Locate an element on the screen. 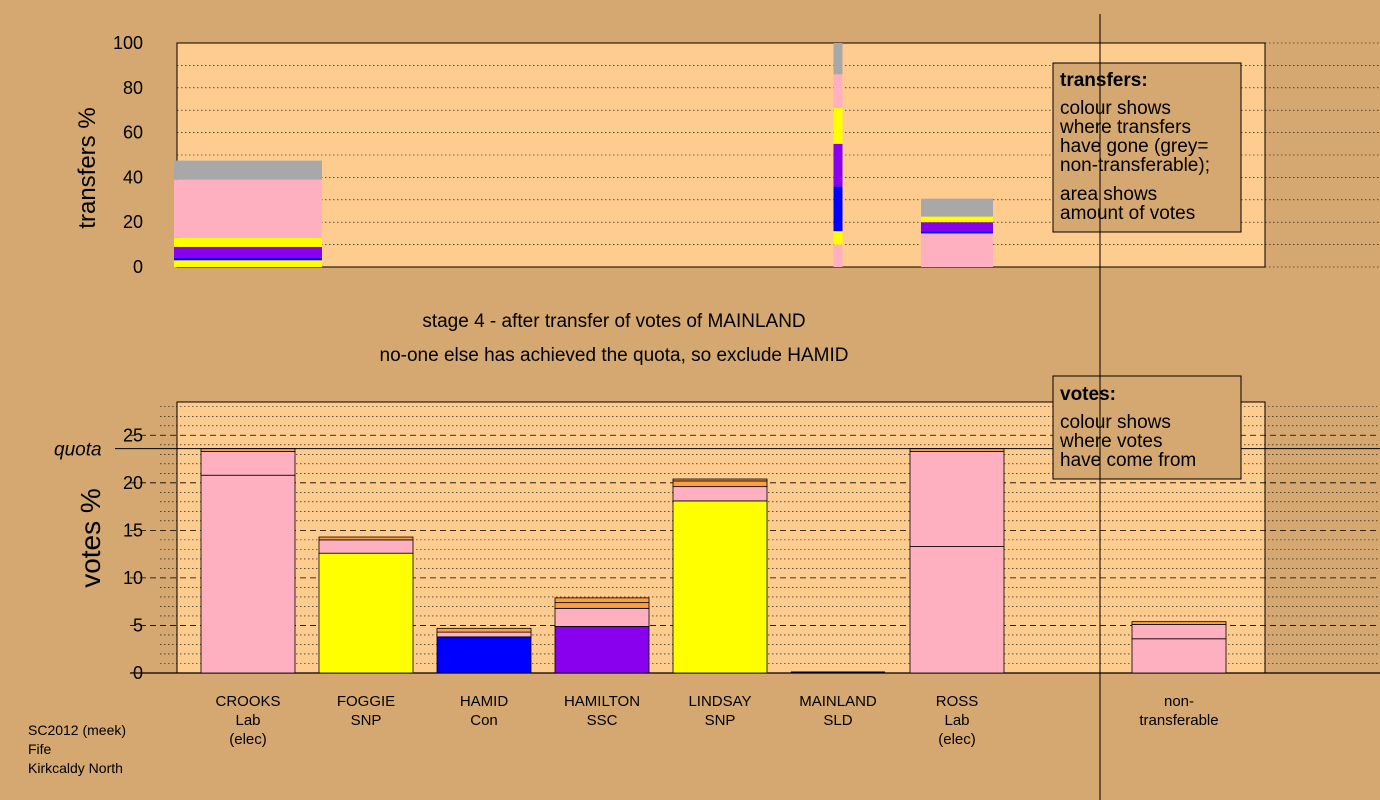 The image size is (1380, 800). transfers-y-tick-label: 40 is located at coordinates (133, 177).